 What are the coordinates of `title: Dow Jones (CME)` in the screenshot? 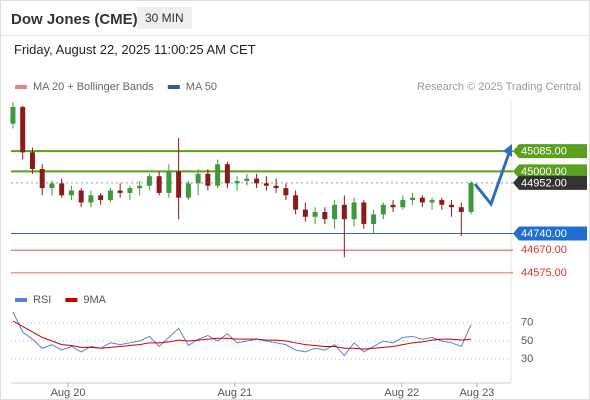 It's located at (74, 19).